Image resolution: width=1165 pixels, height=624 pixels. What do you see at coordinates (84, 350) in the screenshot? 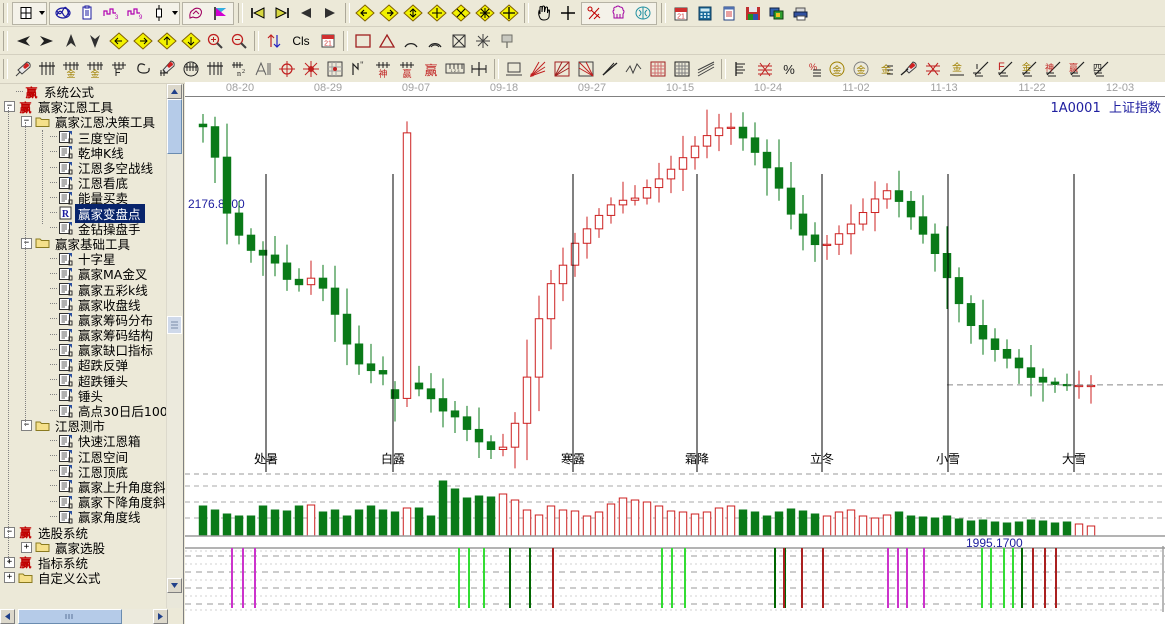
I see `tree-item-17: 赢家缺口指标` at bounding box center [84, 350].